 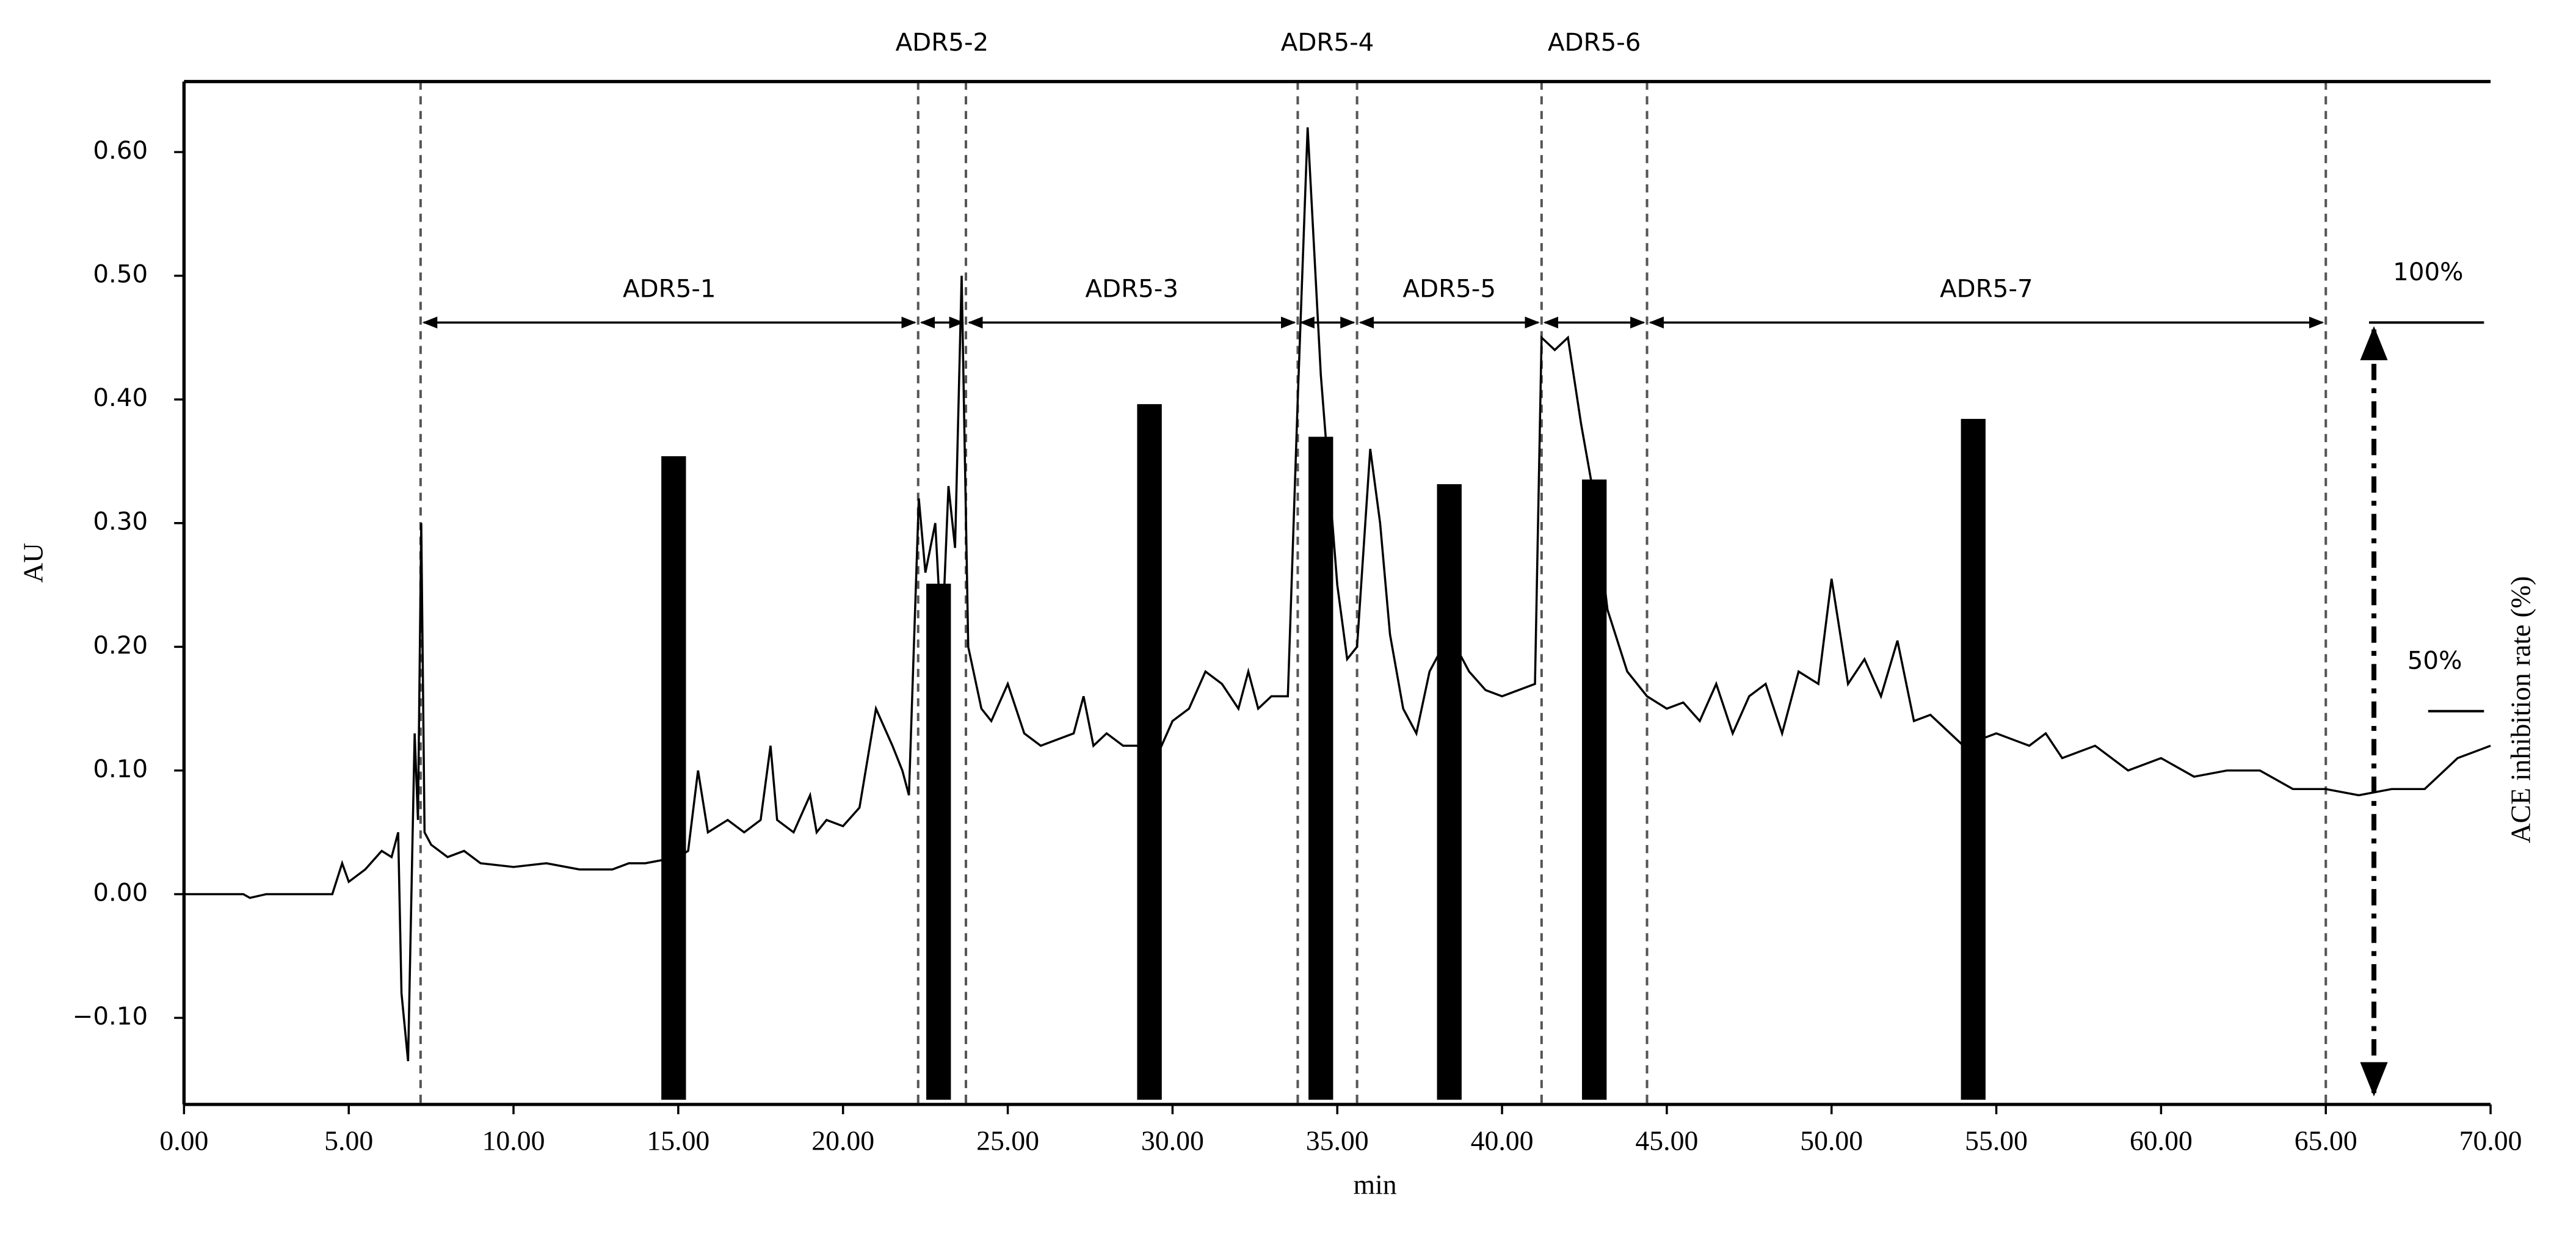 What do you see at coordinates (513, 1140) in the screenshot?
I see `x-tick-label: 10.00` at bounding box center [513, 1140].